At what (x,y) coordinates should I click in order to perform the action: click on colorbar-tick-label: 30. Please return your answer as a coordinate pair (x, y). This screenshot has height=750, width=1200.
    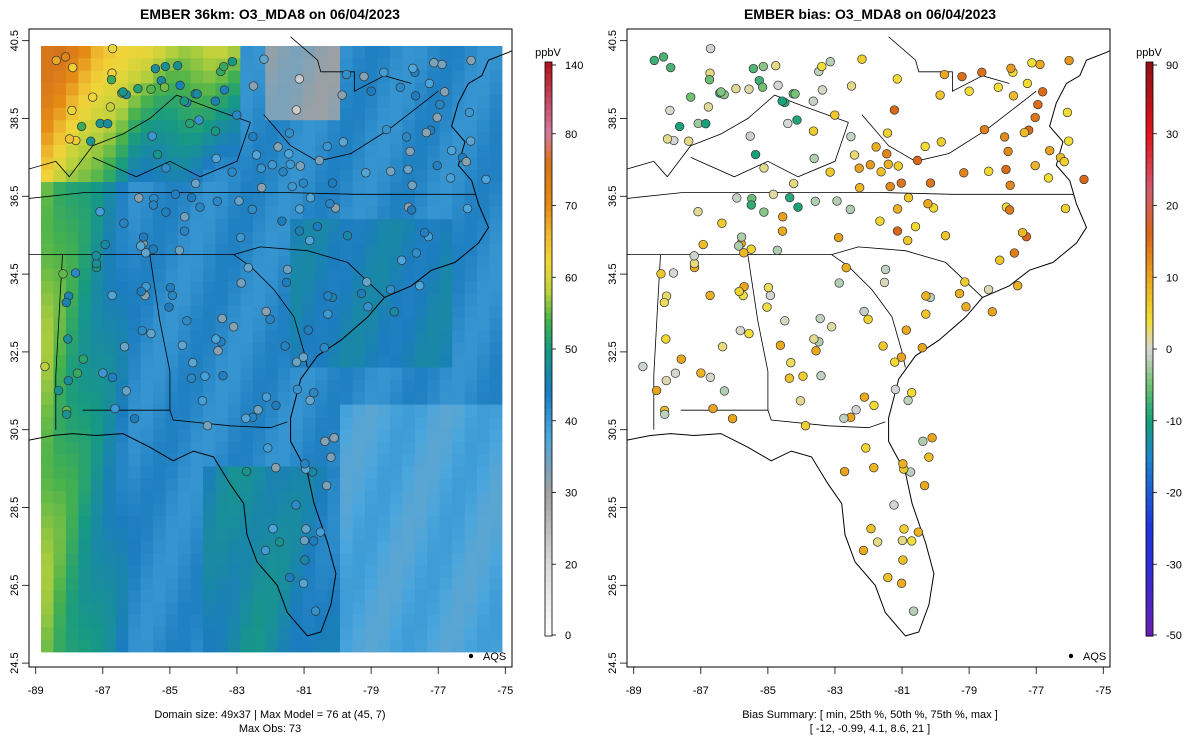
    Looking at the image, I should click on (1172, 135).